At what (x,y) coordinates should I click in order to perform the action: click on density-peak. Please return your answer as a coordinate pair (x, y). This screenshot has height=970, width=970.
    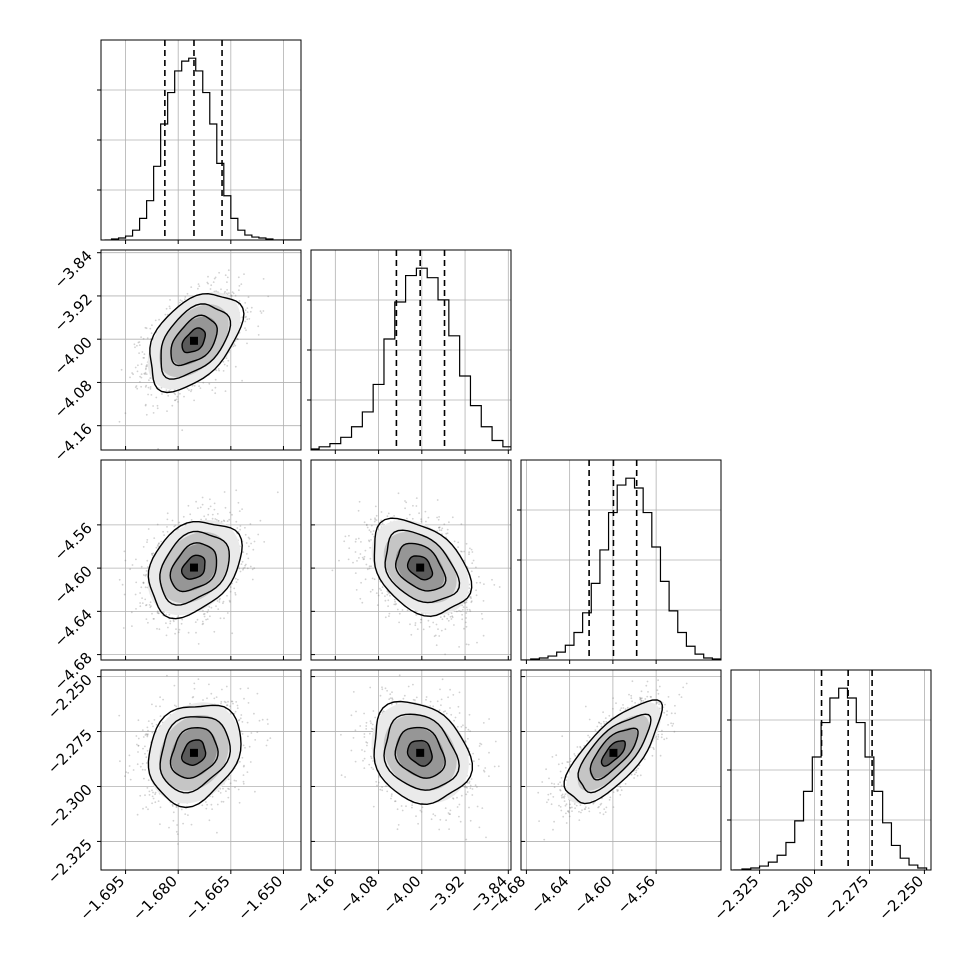
    Looking at the image, I should click on (420, 567).